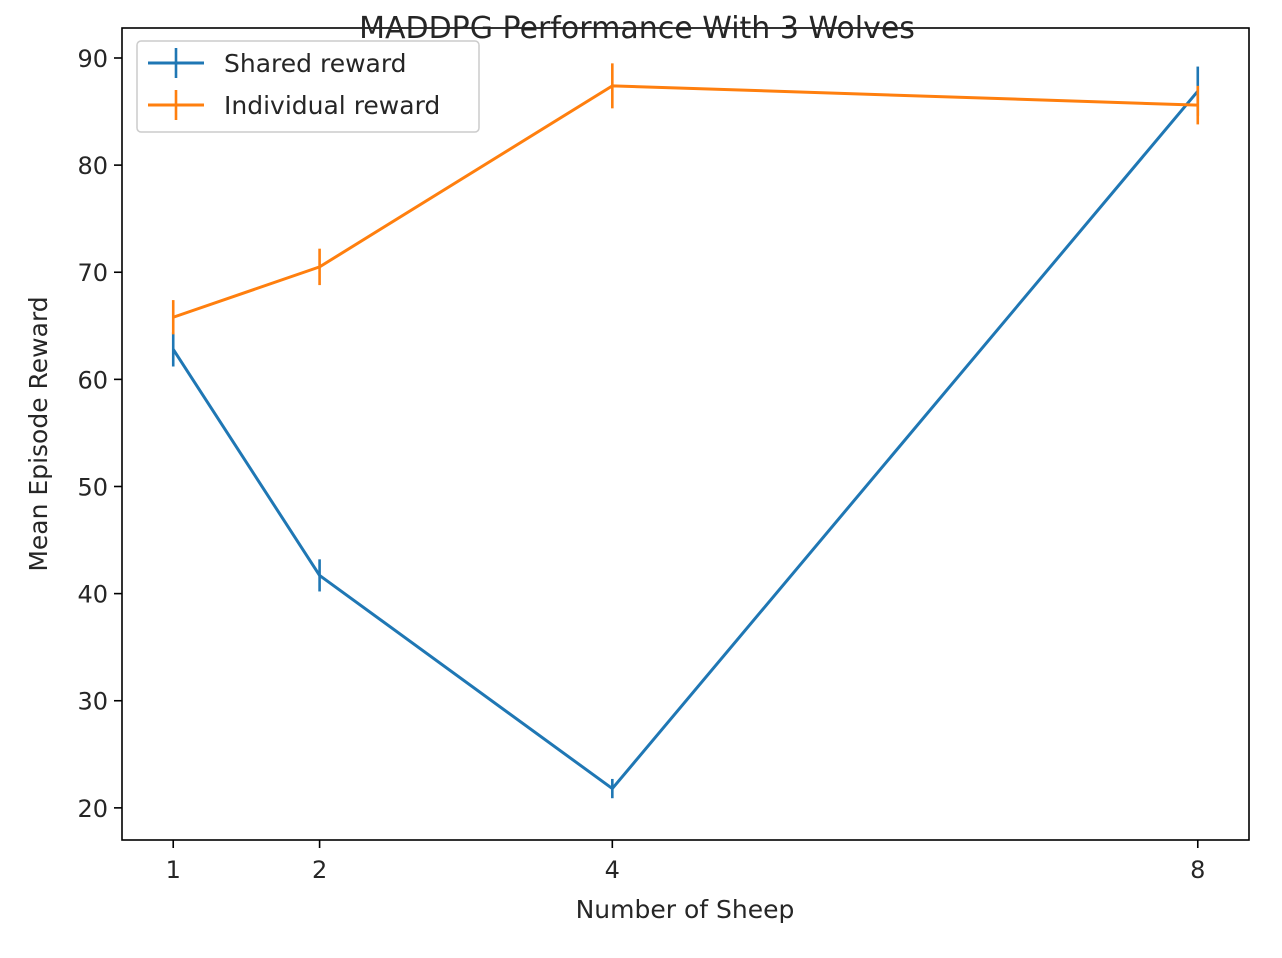  Describe the element at coordinates (92, 702) in the screenshot. I see `y-tick-label: 30` at that location.